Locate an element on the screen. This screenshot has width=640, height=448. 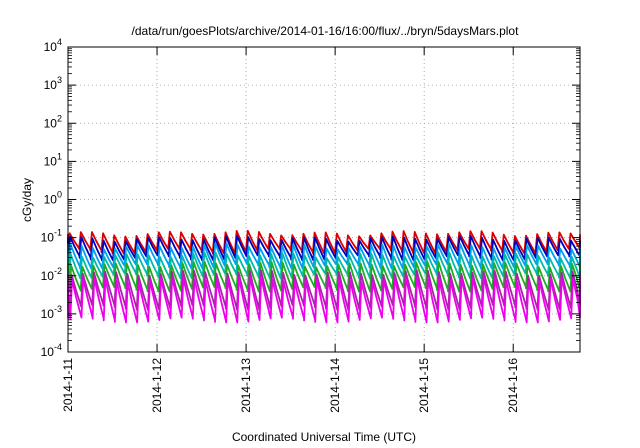
x-axis-label: Coordinated Universal Time (UTC) is located at coordinates (324, 437).